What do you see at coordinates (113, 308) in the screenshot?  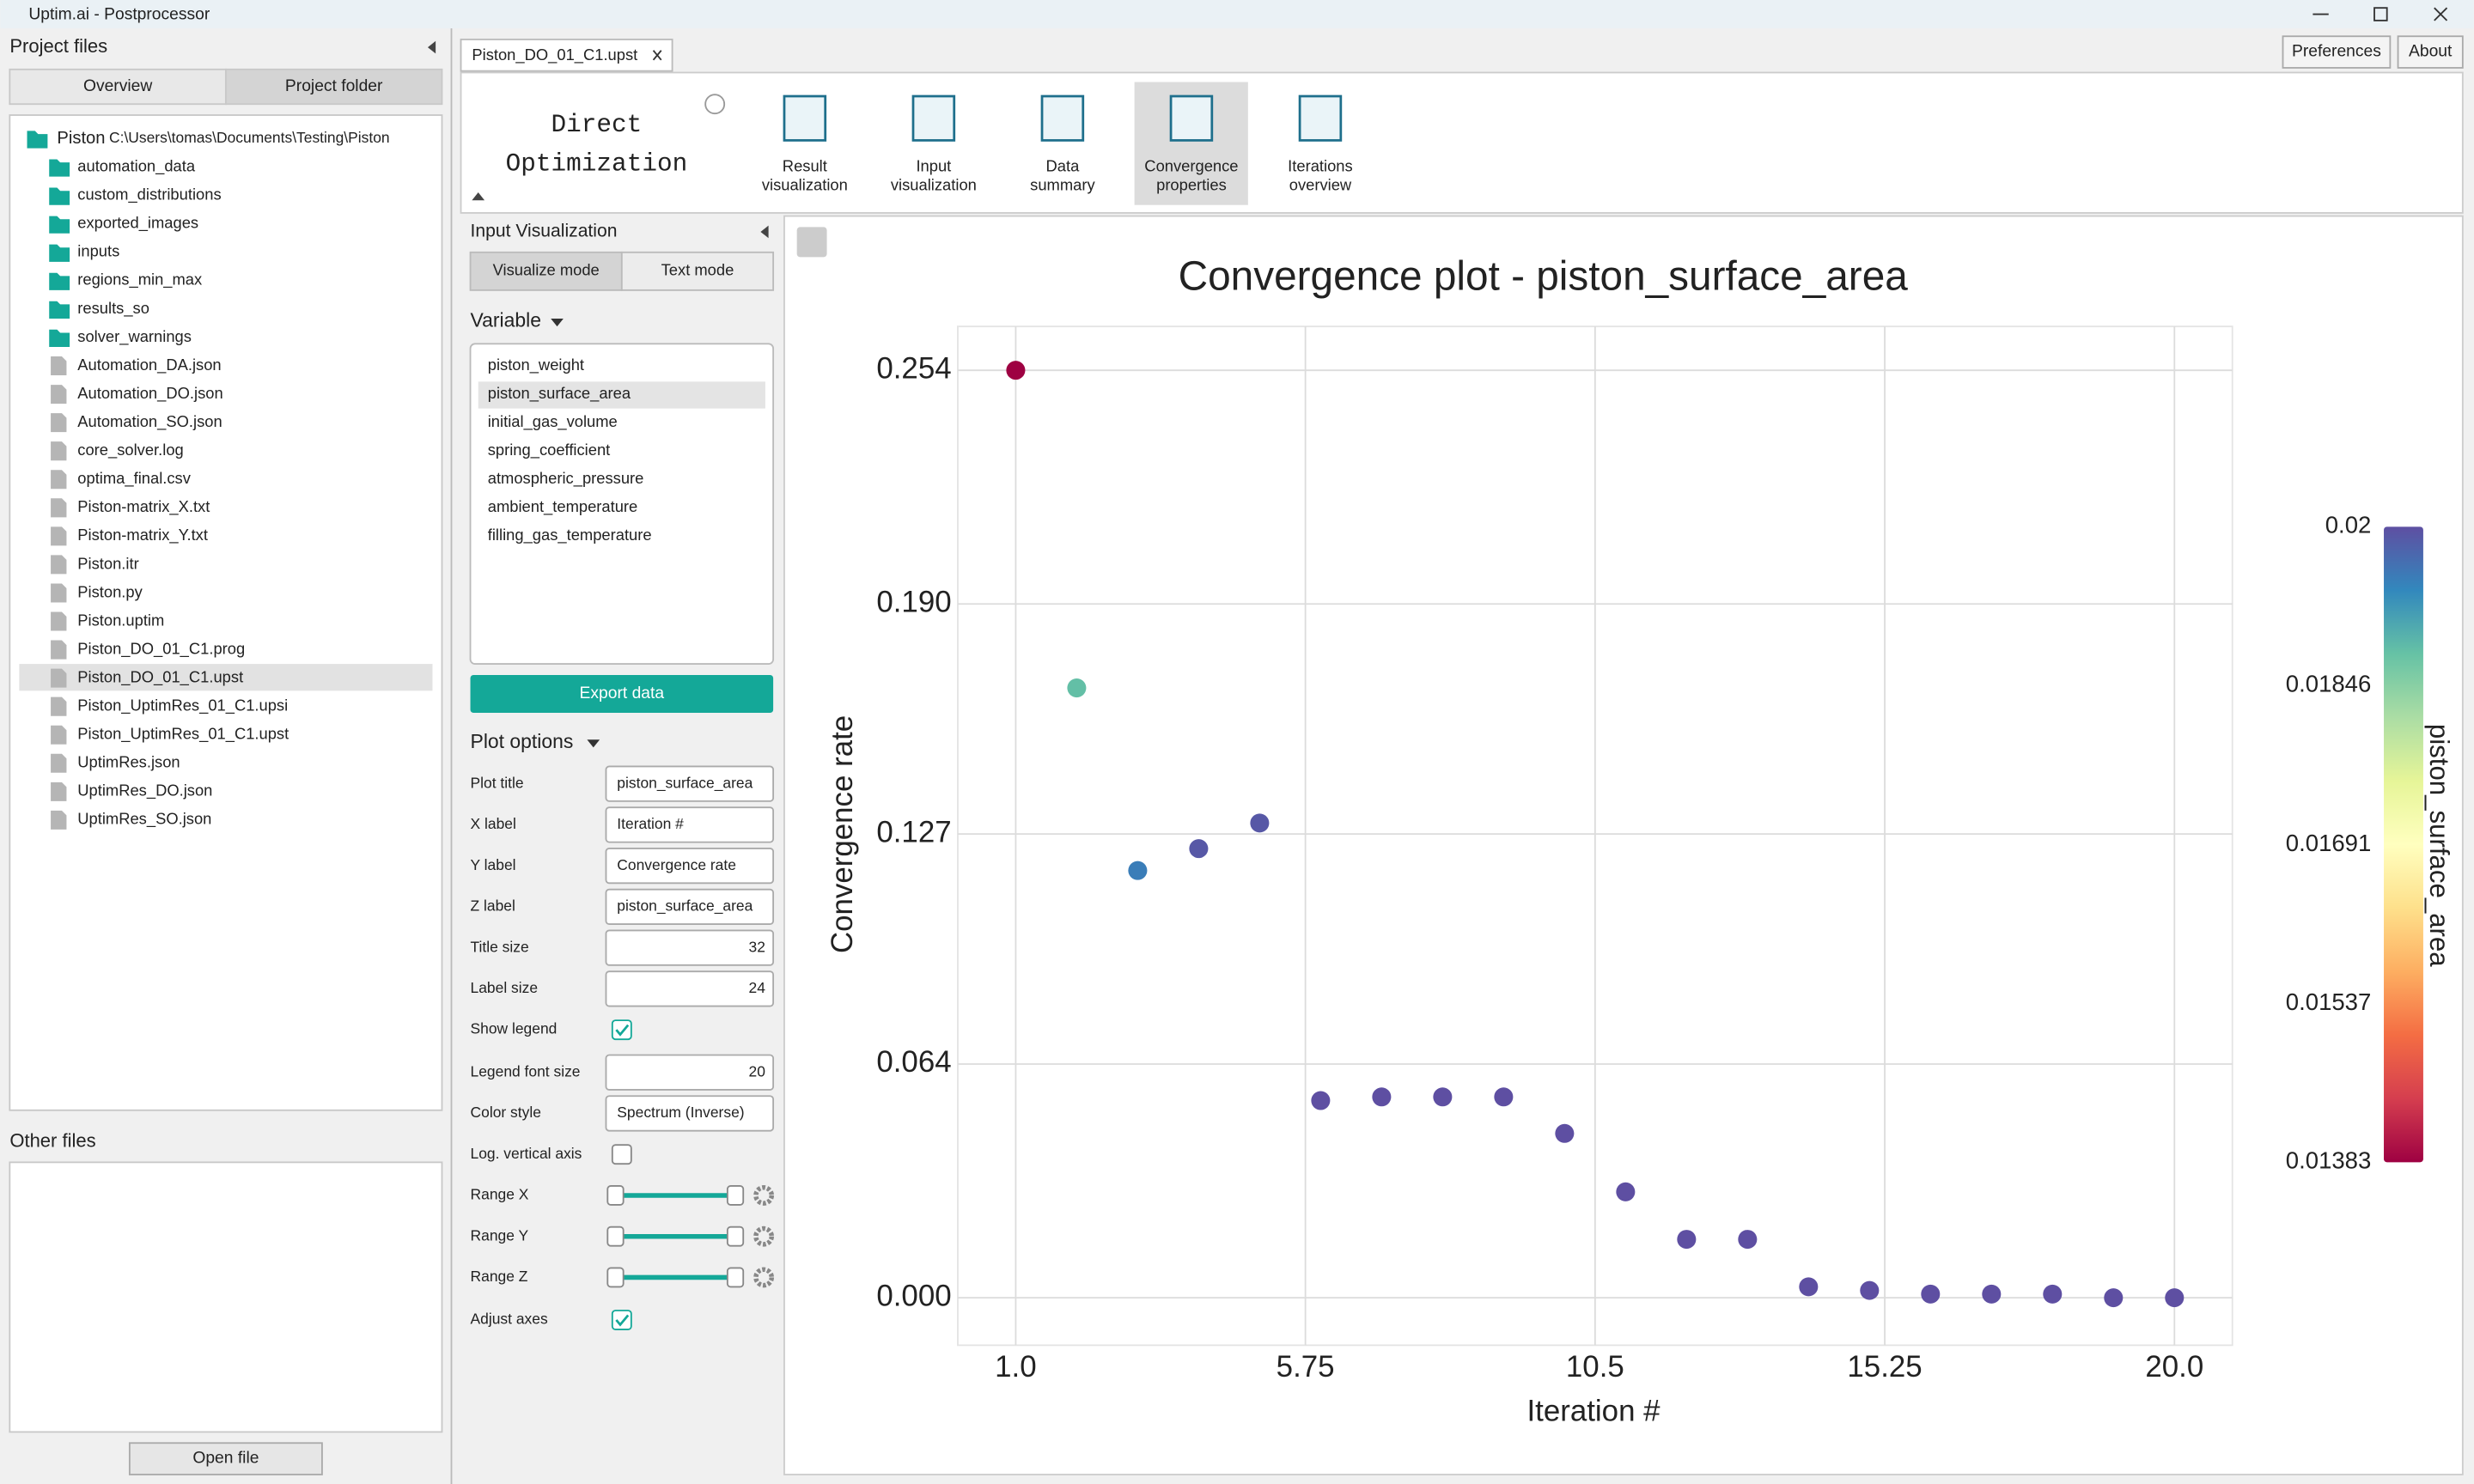 I see `folder-name: results_so` at bounding box center [113, 308].